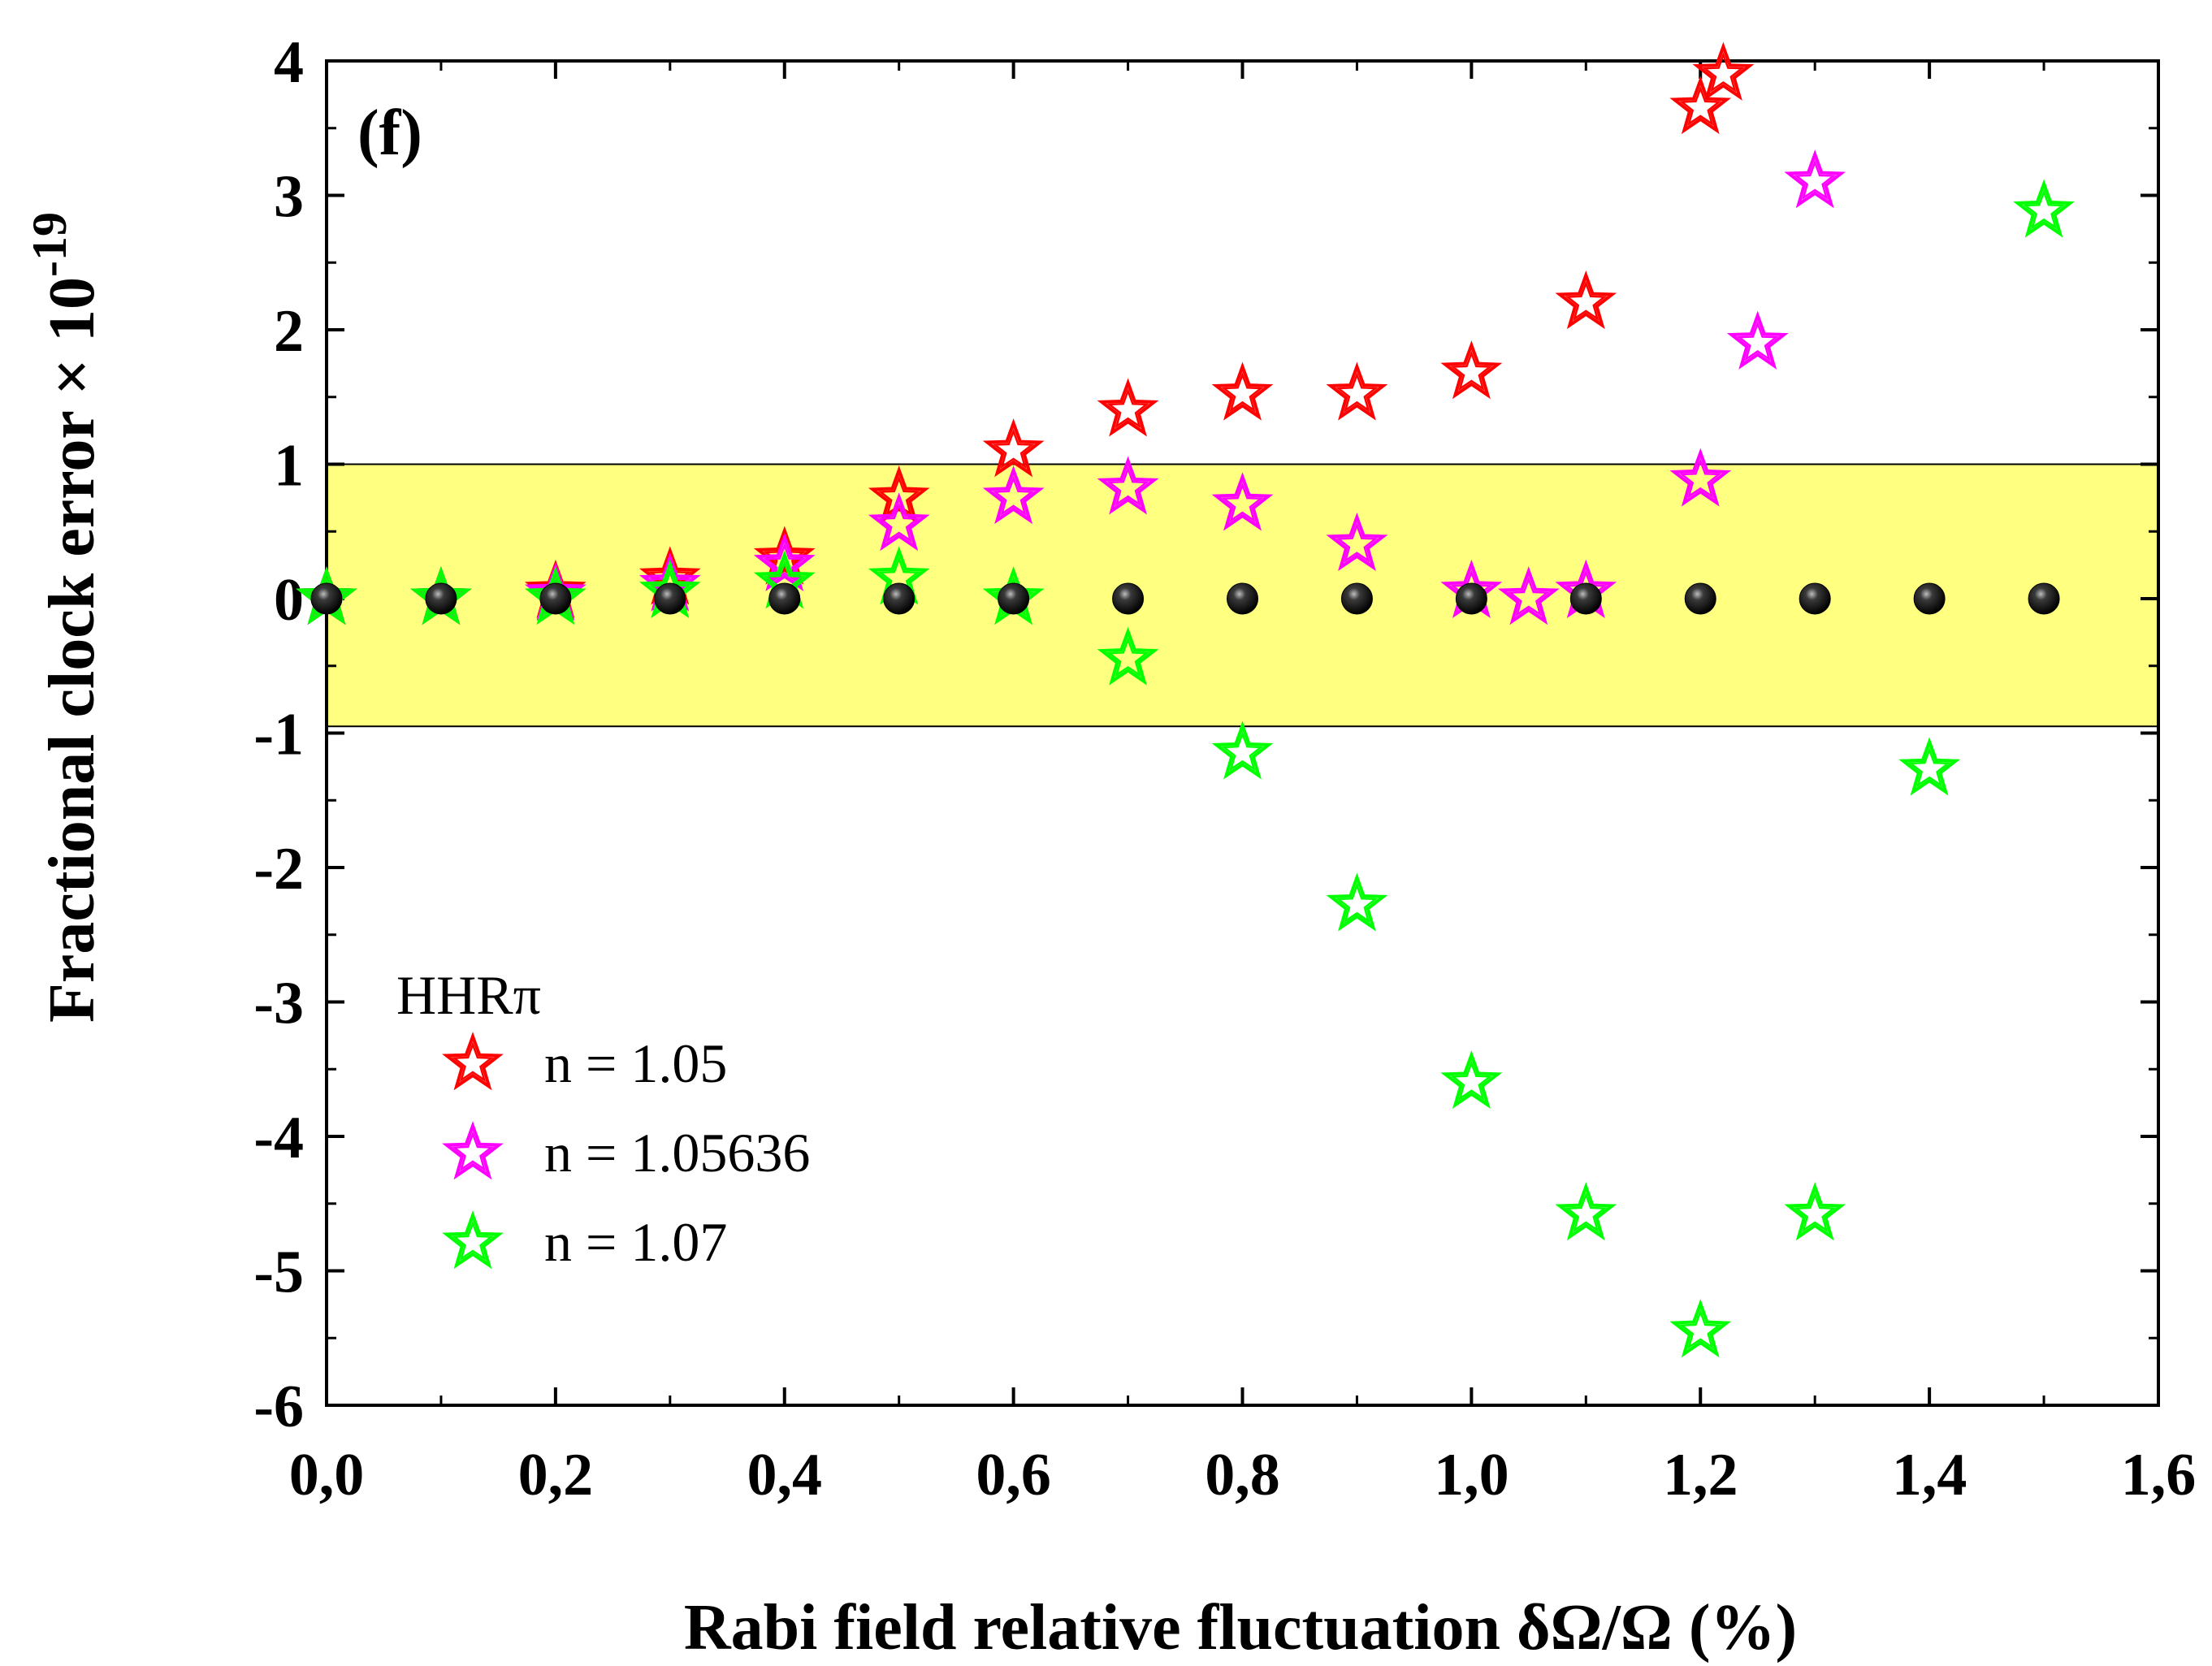 The height and width of the screenshot is (1666, 2212). I want to click on legend-label: n = 1.05, so click(635, 1063).